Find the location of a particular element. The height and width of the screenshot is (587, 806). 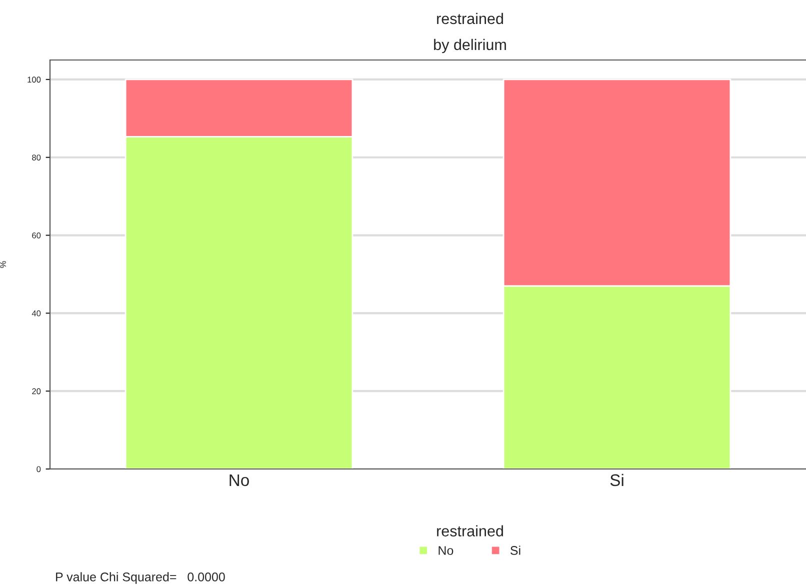

chart-title: restrained is located at coordinates (470, 18).